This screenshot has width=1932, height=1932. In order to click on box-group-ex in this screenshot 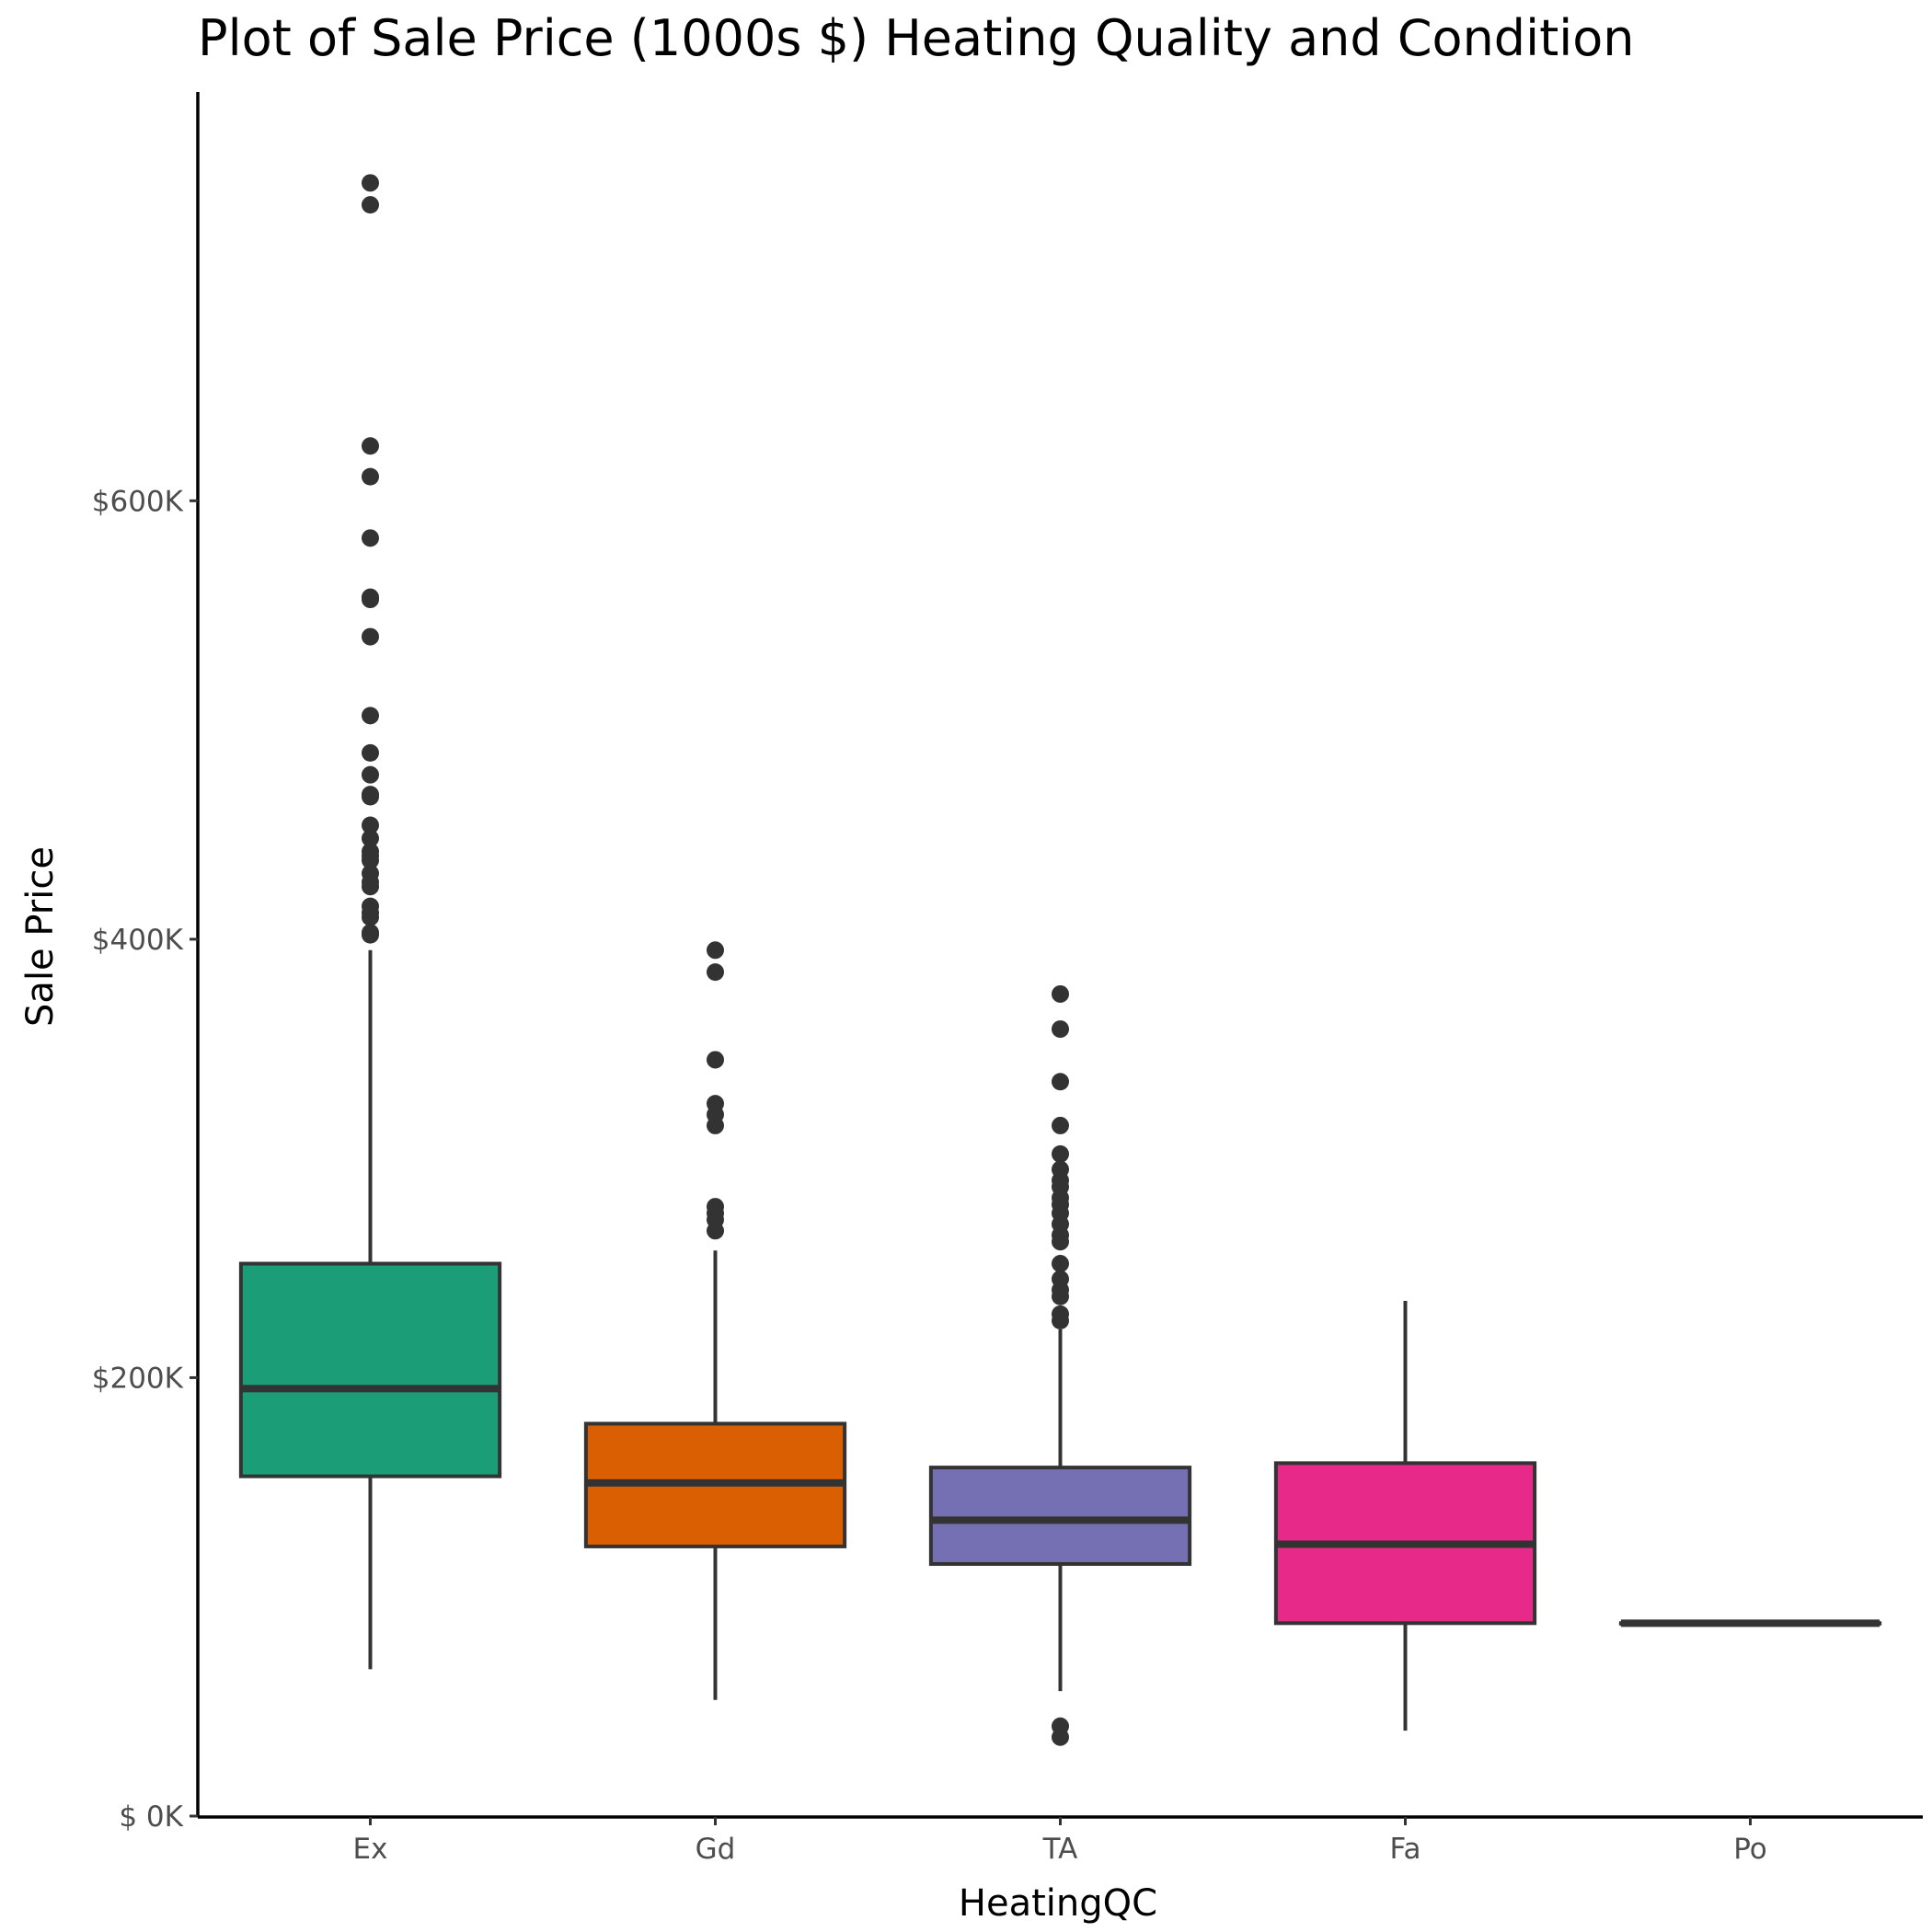, I will do `click(370, 922)`.